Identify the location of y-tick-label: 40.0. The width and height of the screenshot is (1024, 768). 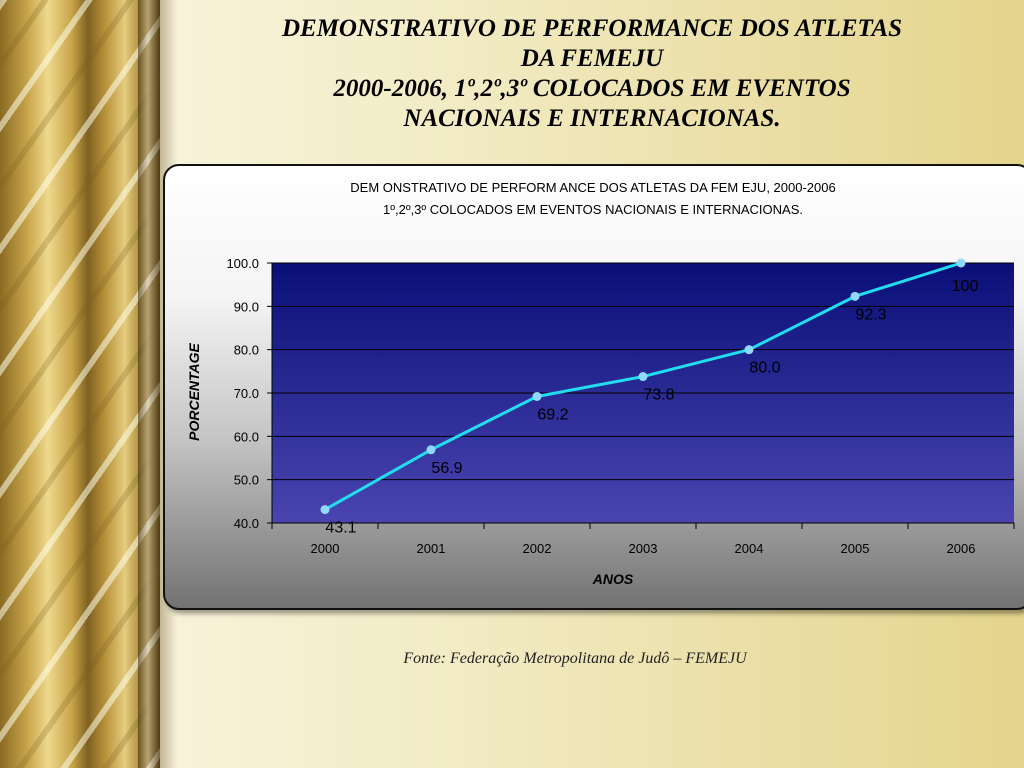
(246, 523).